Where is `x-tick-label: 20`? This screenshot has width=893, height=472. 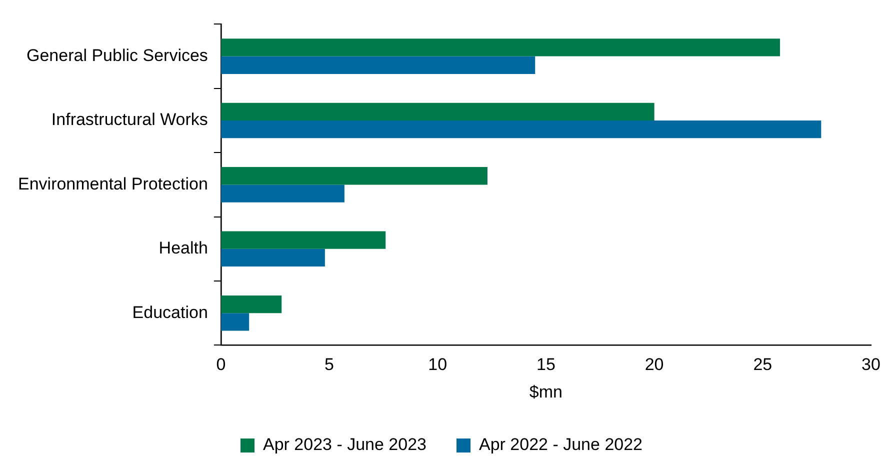
x-tick-label: 20 is located at coordinates (654, 364).